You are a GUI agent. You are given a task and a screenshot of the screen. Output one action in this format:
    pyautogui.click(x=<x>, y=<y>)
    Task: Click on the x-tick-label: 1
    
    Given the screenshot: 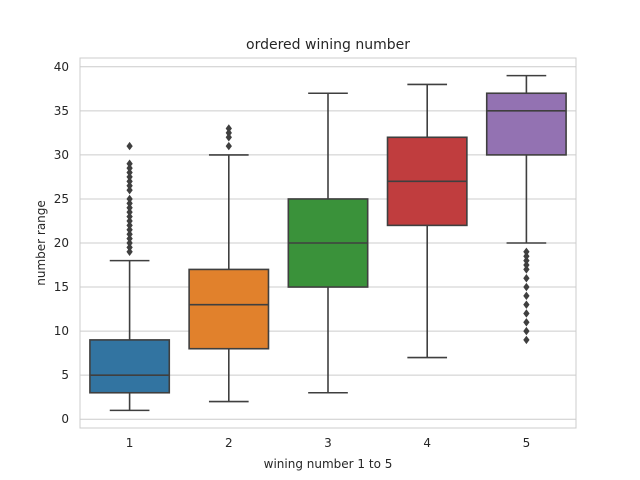 What is the action you would take?
    pyautogui.click(x=130, y=443)
    